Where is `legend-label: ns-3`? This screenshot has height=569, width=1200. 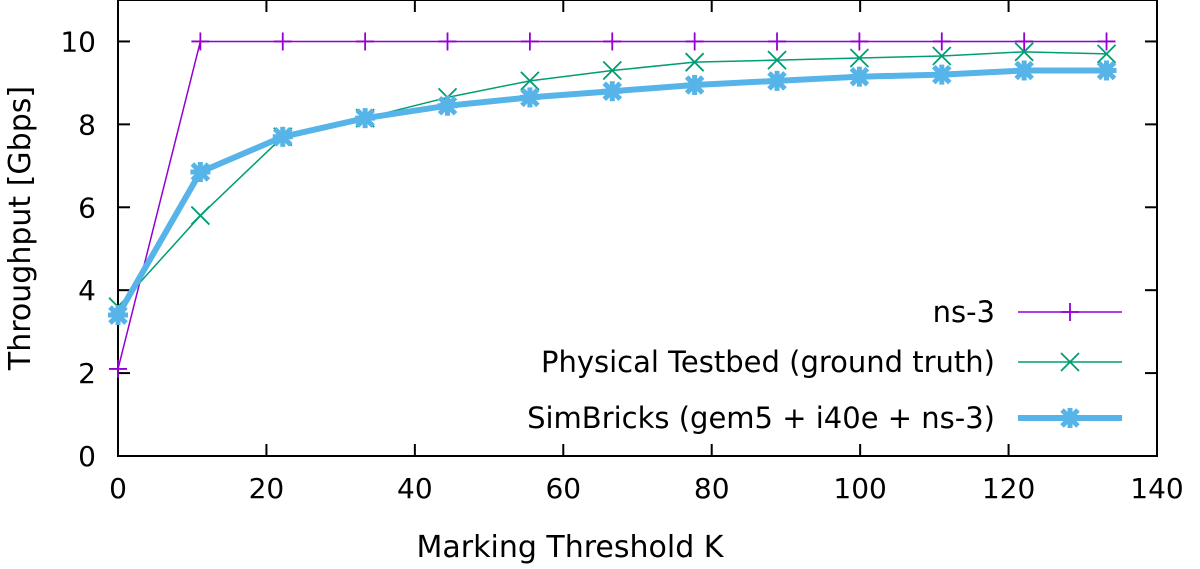 legend-label: ns-3 is located at coordinates (964, 312).